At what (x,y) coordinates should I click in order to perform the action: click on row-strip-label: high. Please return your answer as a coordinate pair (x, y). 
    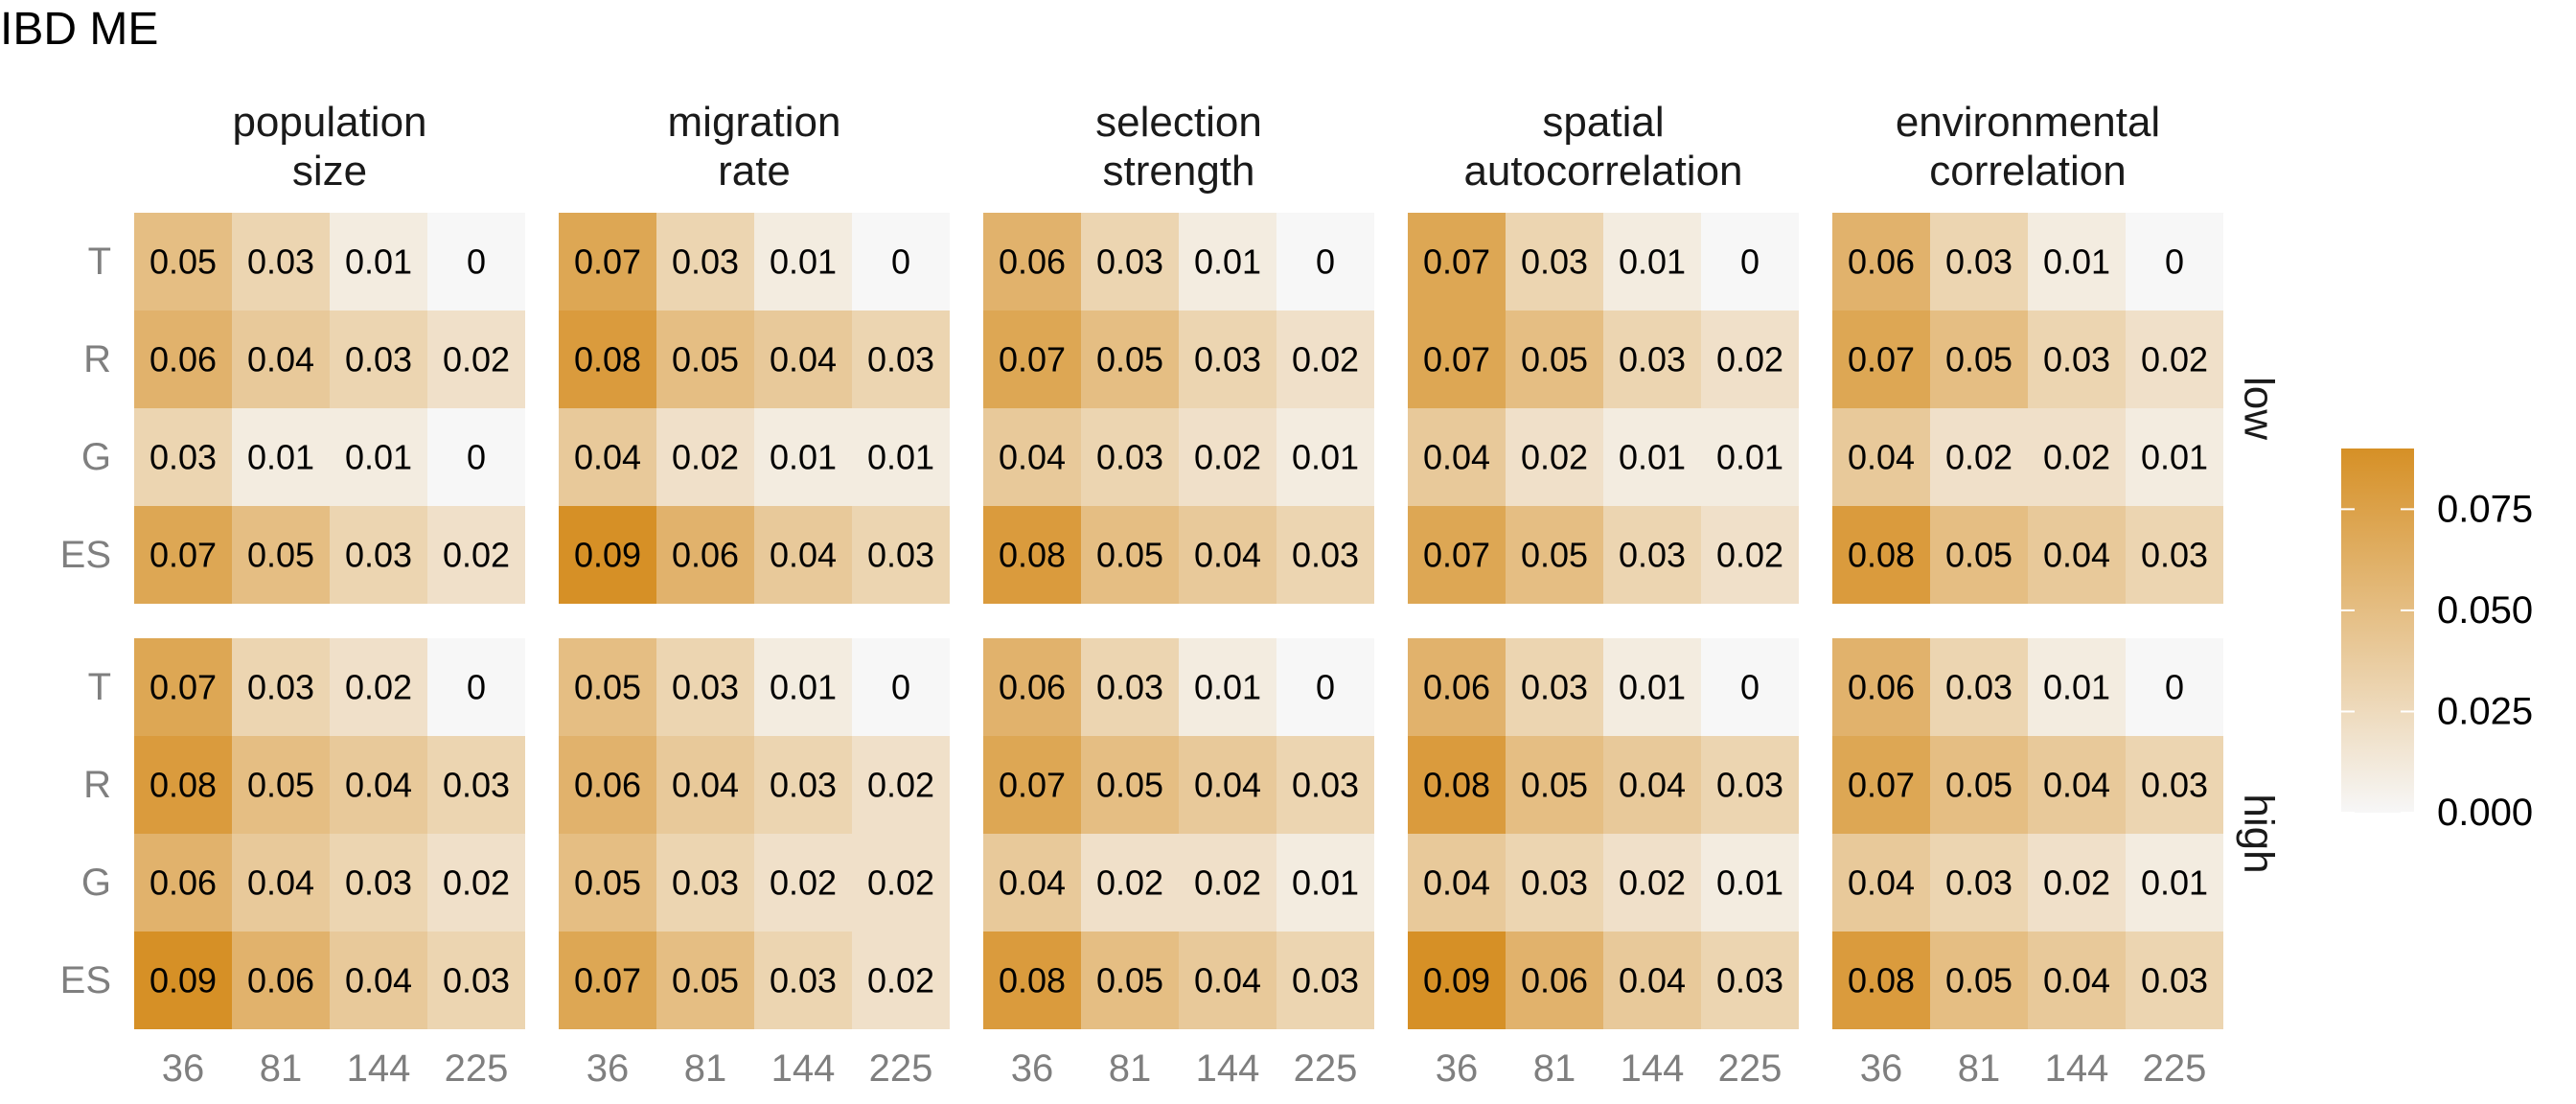
    Looking at the image, I should click on (2259, 833).